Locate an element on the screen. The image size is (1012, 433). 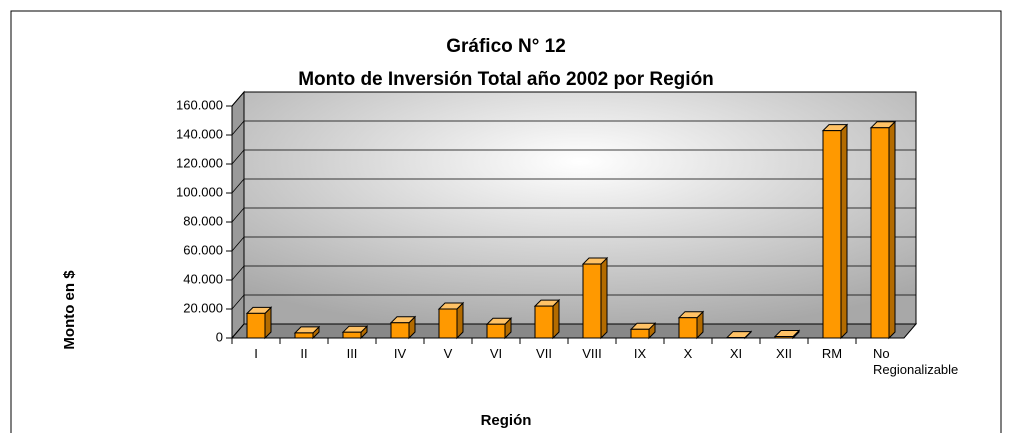
chart-title: Gráfico N° 12 is located at coordinates (506, 46).